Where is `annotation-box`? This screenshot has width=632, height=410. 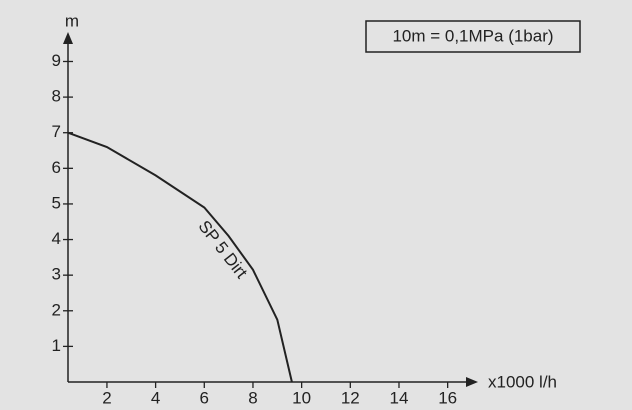 annotation-box is located at coordinates (473, 36).